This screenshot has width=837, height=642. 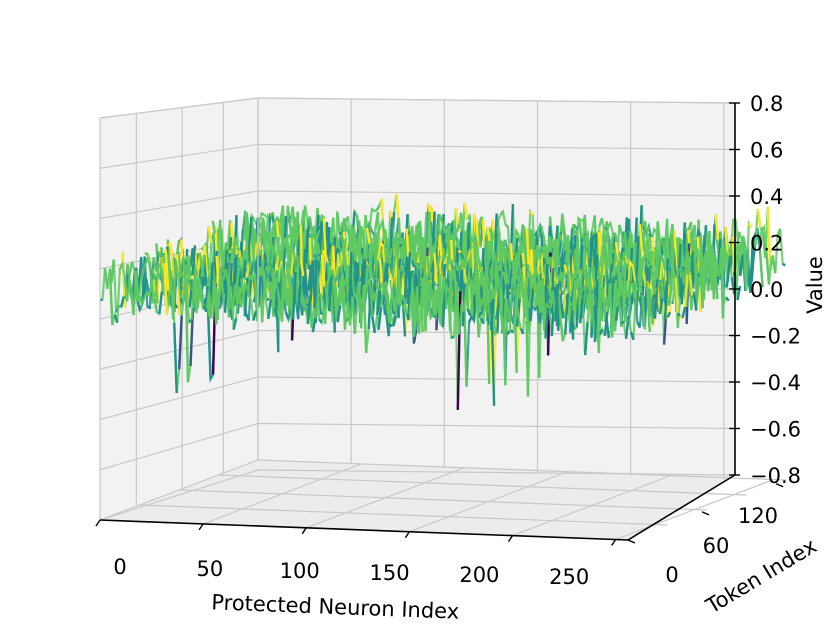 I want to click on grid-back-horizontal, so click(x=496, y=472).